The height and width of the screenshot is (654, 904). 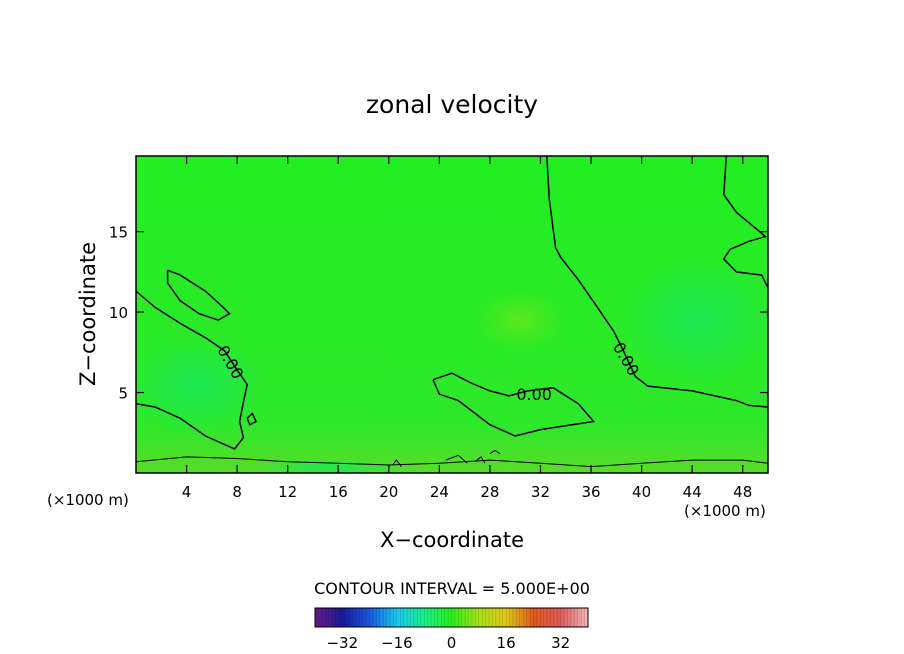 I want to click on x-tick-label: 48, so click(x=742, y=492).